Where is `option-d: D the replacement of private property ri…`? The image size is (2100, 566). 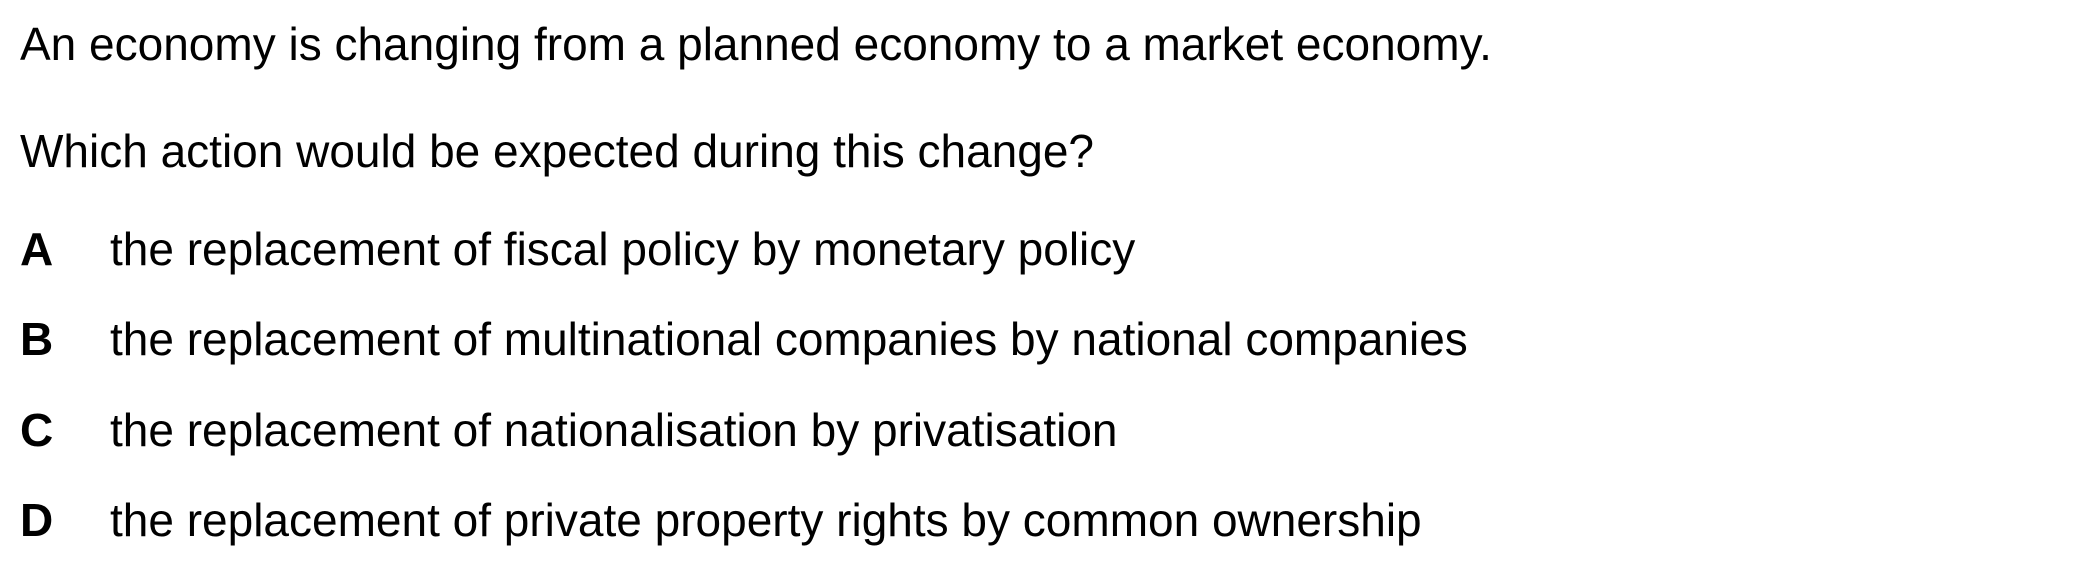 option-d: D the replacement of private property ri… is located at coordinates (820, 523).